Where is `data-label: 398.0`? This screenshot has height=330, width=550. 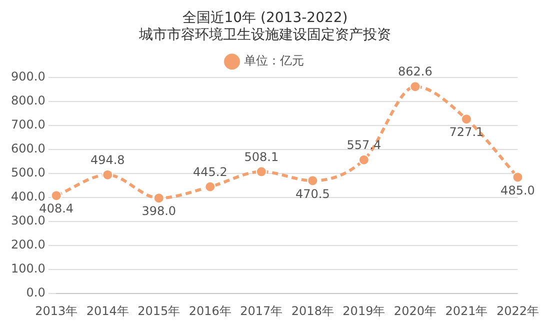
data-label: 398.0 is located at coordinates (159, 211).